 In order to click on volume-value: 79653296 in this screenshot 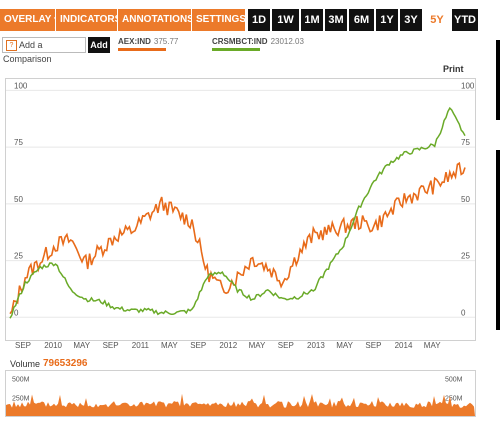, I will do `click(65, 363)`.